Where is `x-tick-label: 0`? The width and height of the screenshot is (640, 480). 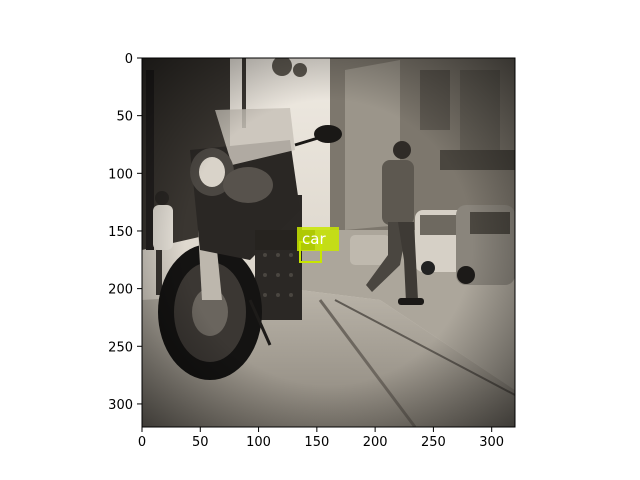 x-tick-label: 0 is located at coordinates (142, 442).